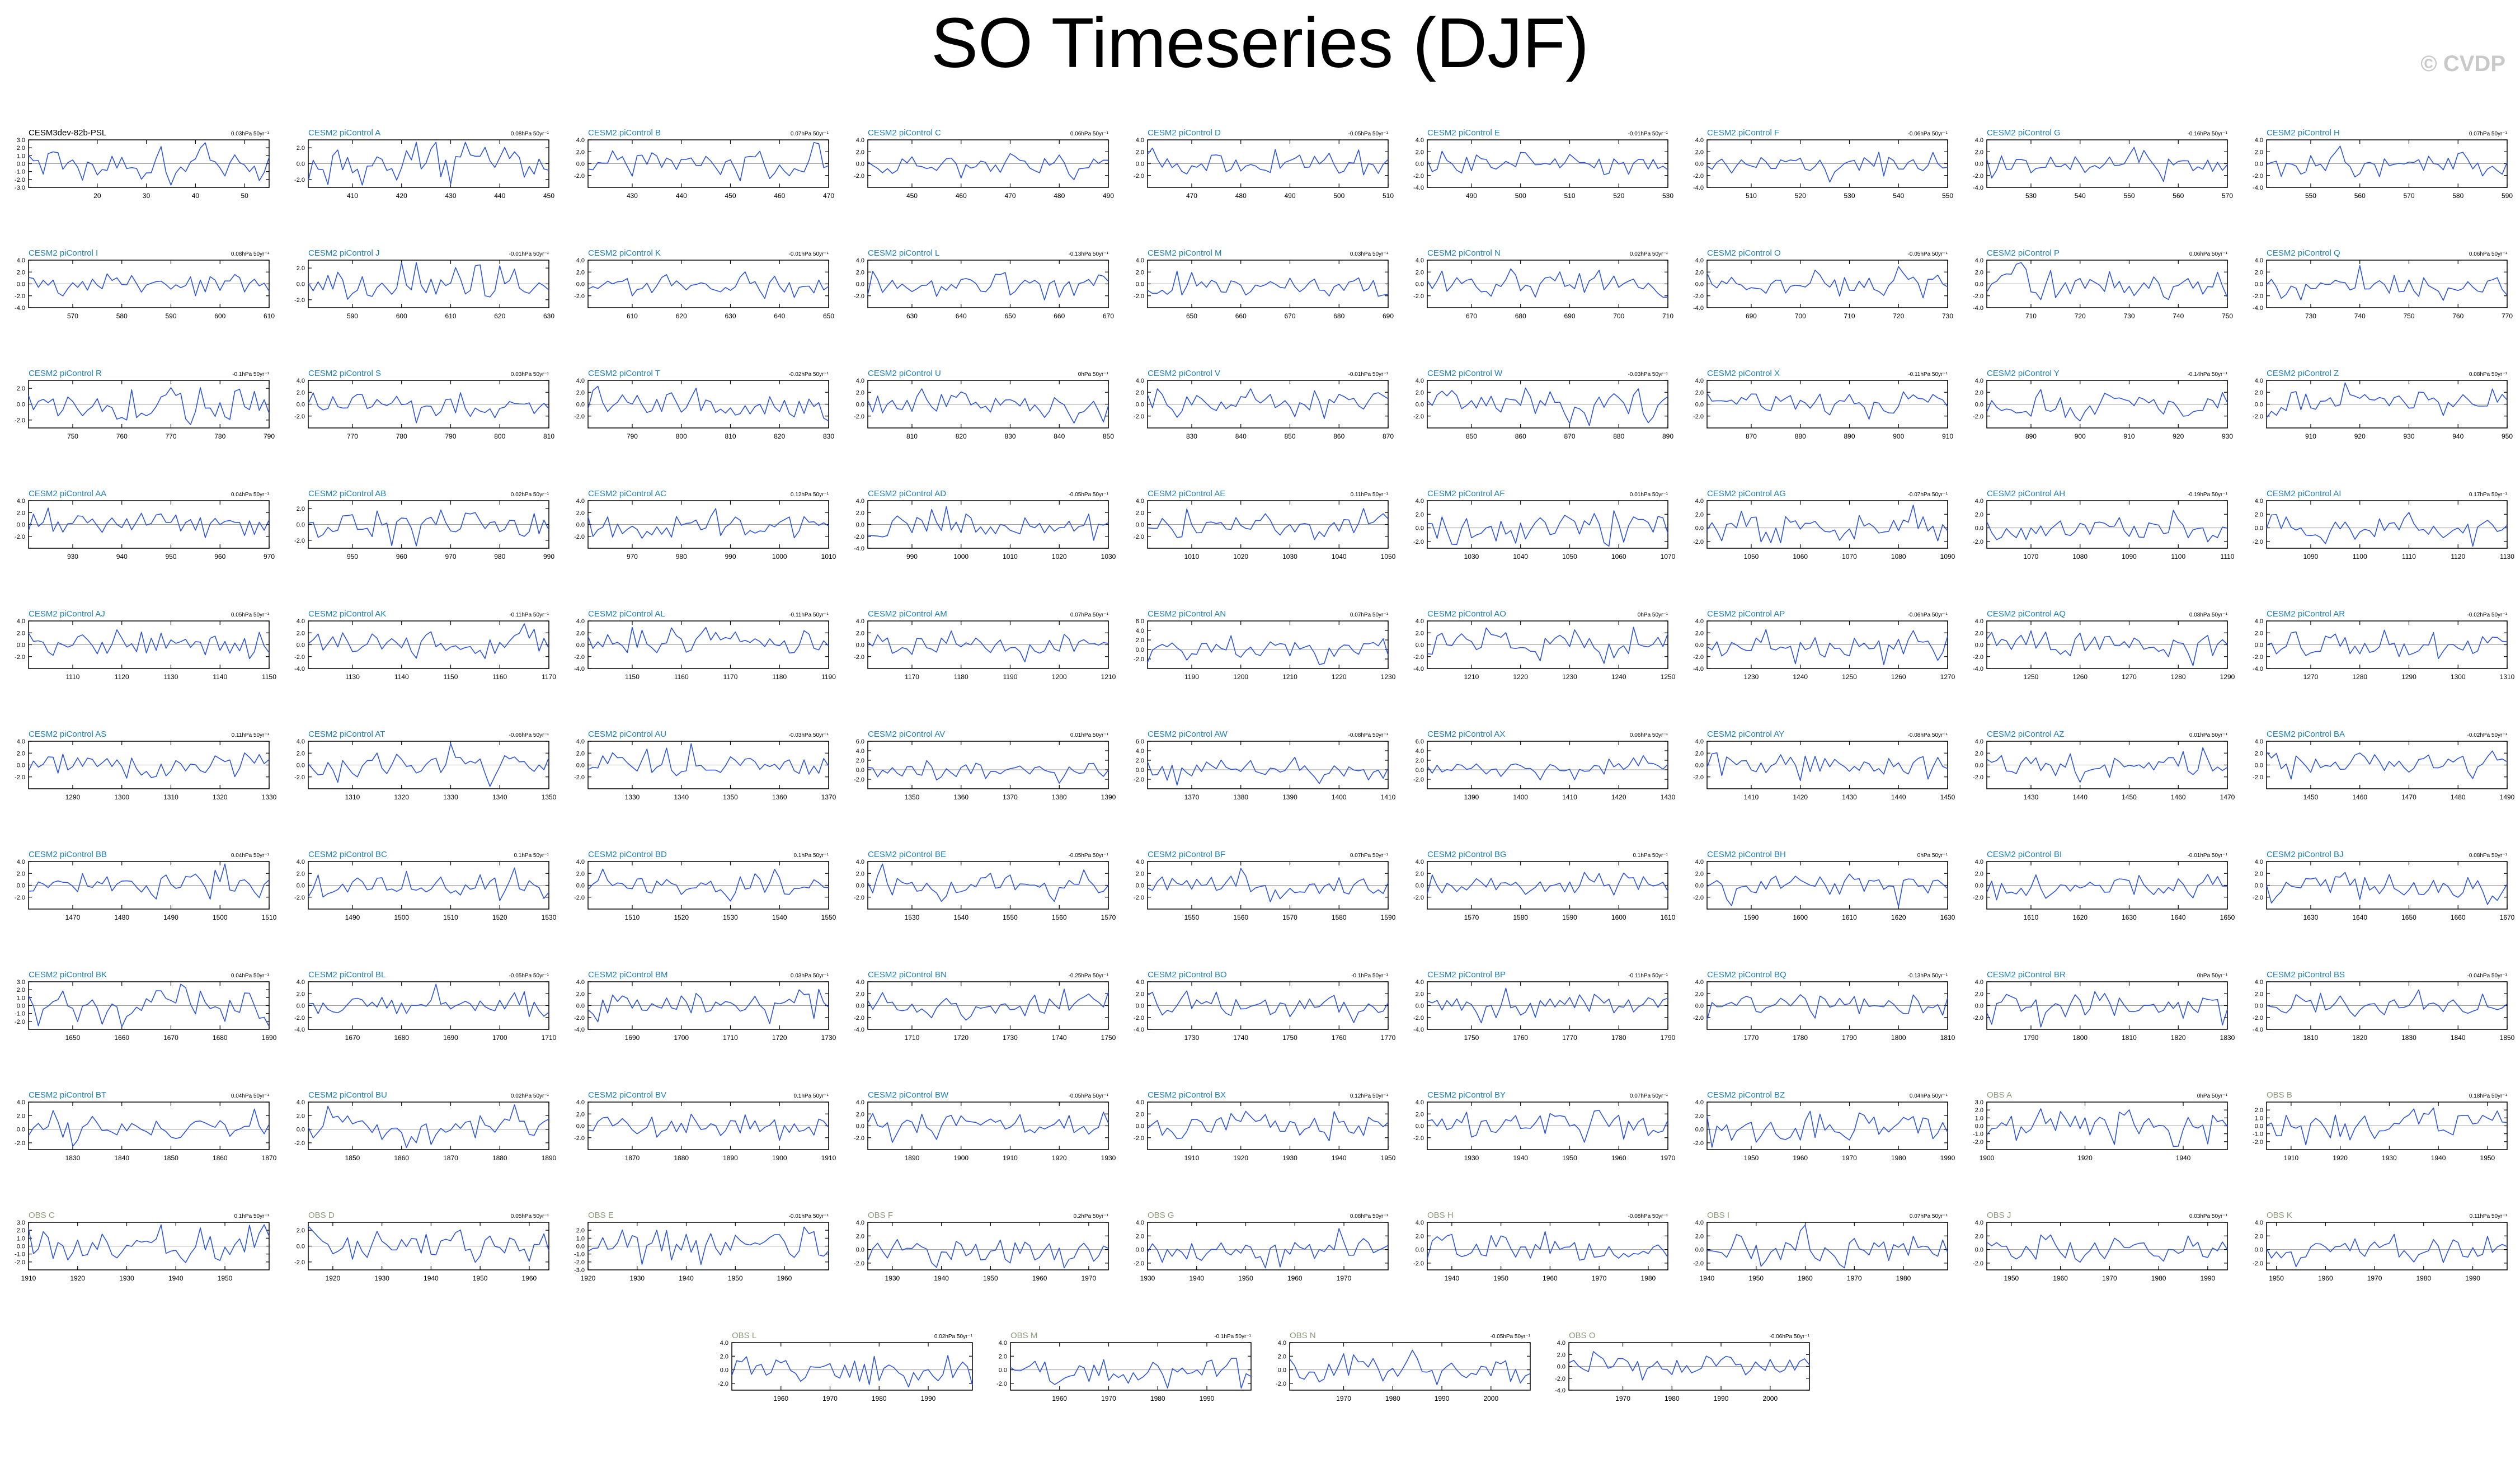 The height and width of the screenshot is (1464, 2520). Describe the element at coordinates (960, 917) in the screenshot. I see `x-tick-label: 1540` at that location.